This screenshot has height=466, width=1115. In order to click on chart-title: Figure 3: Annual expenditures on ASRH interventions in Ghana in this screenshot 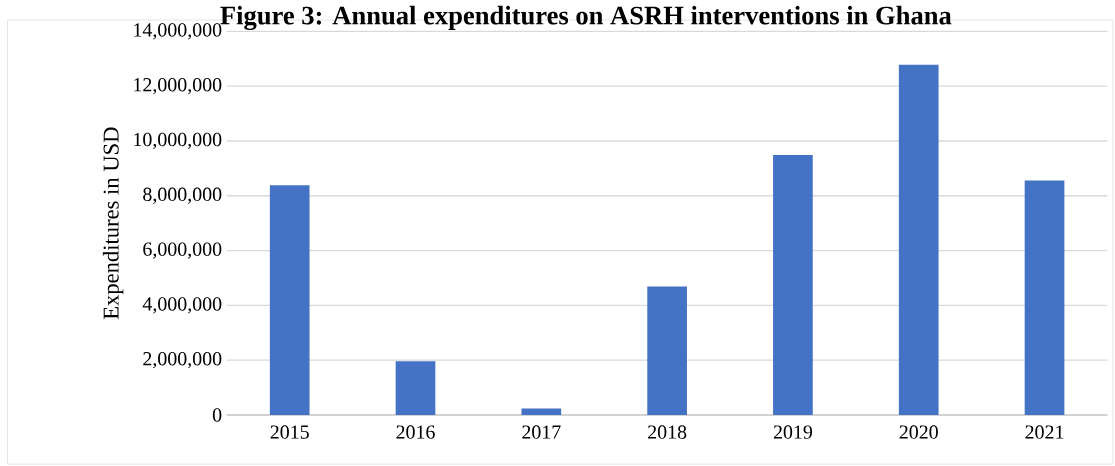, I will do `click(586, 18)`.